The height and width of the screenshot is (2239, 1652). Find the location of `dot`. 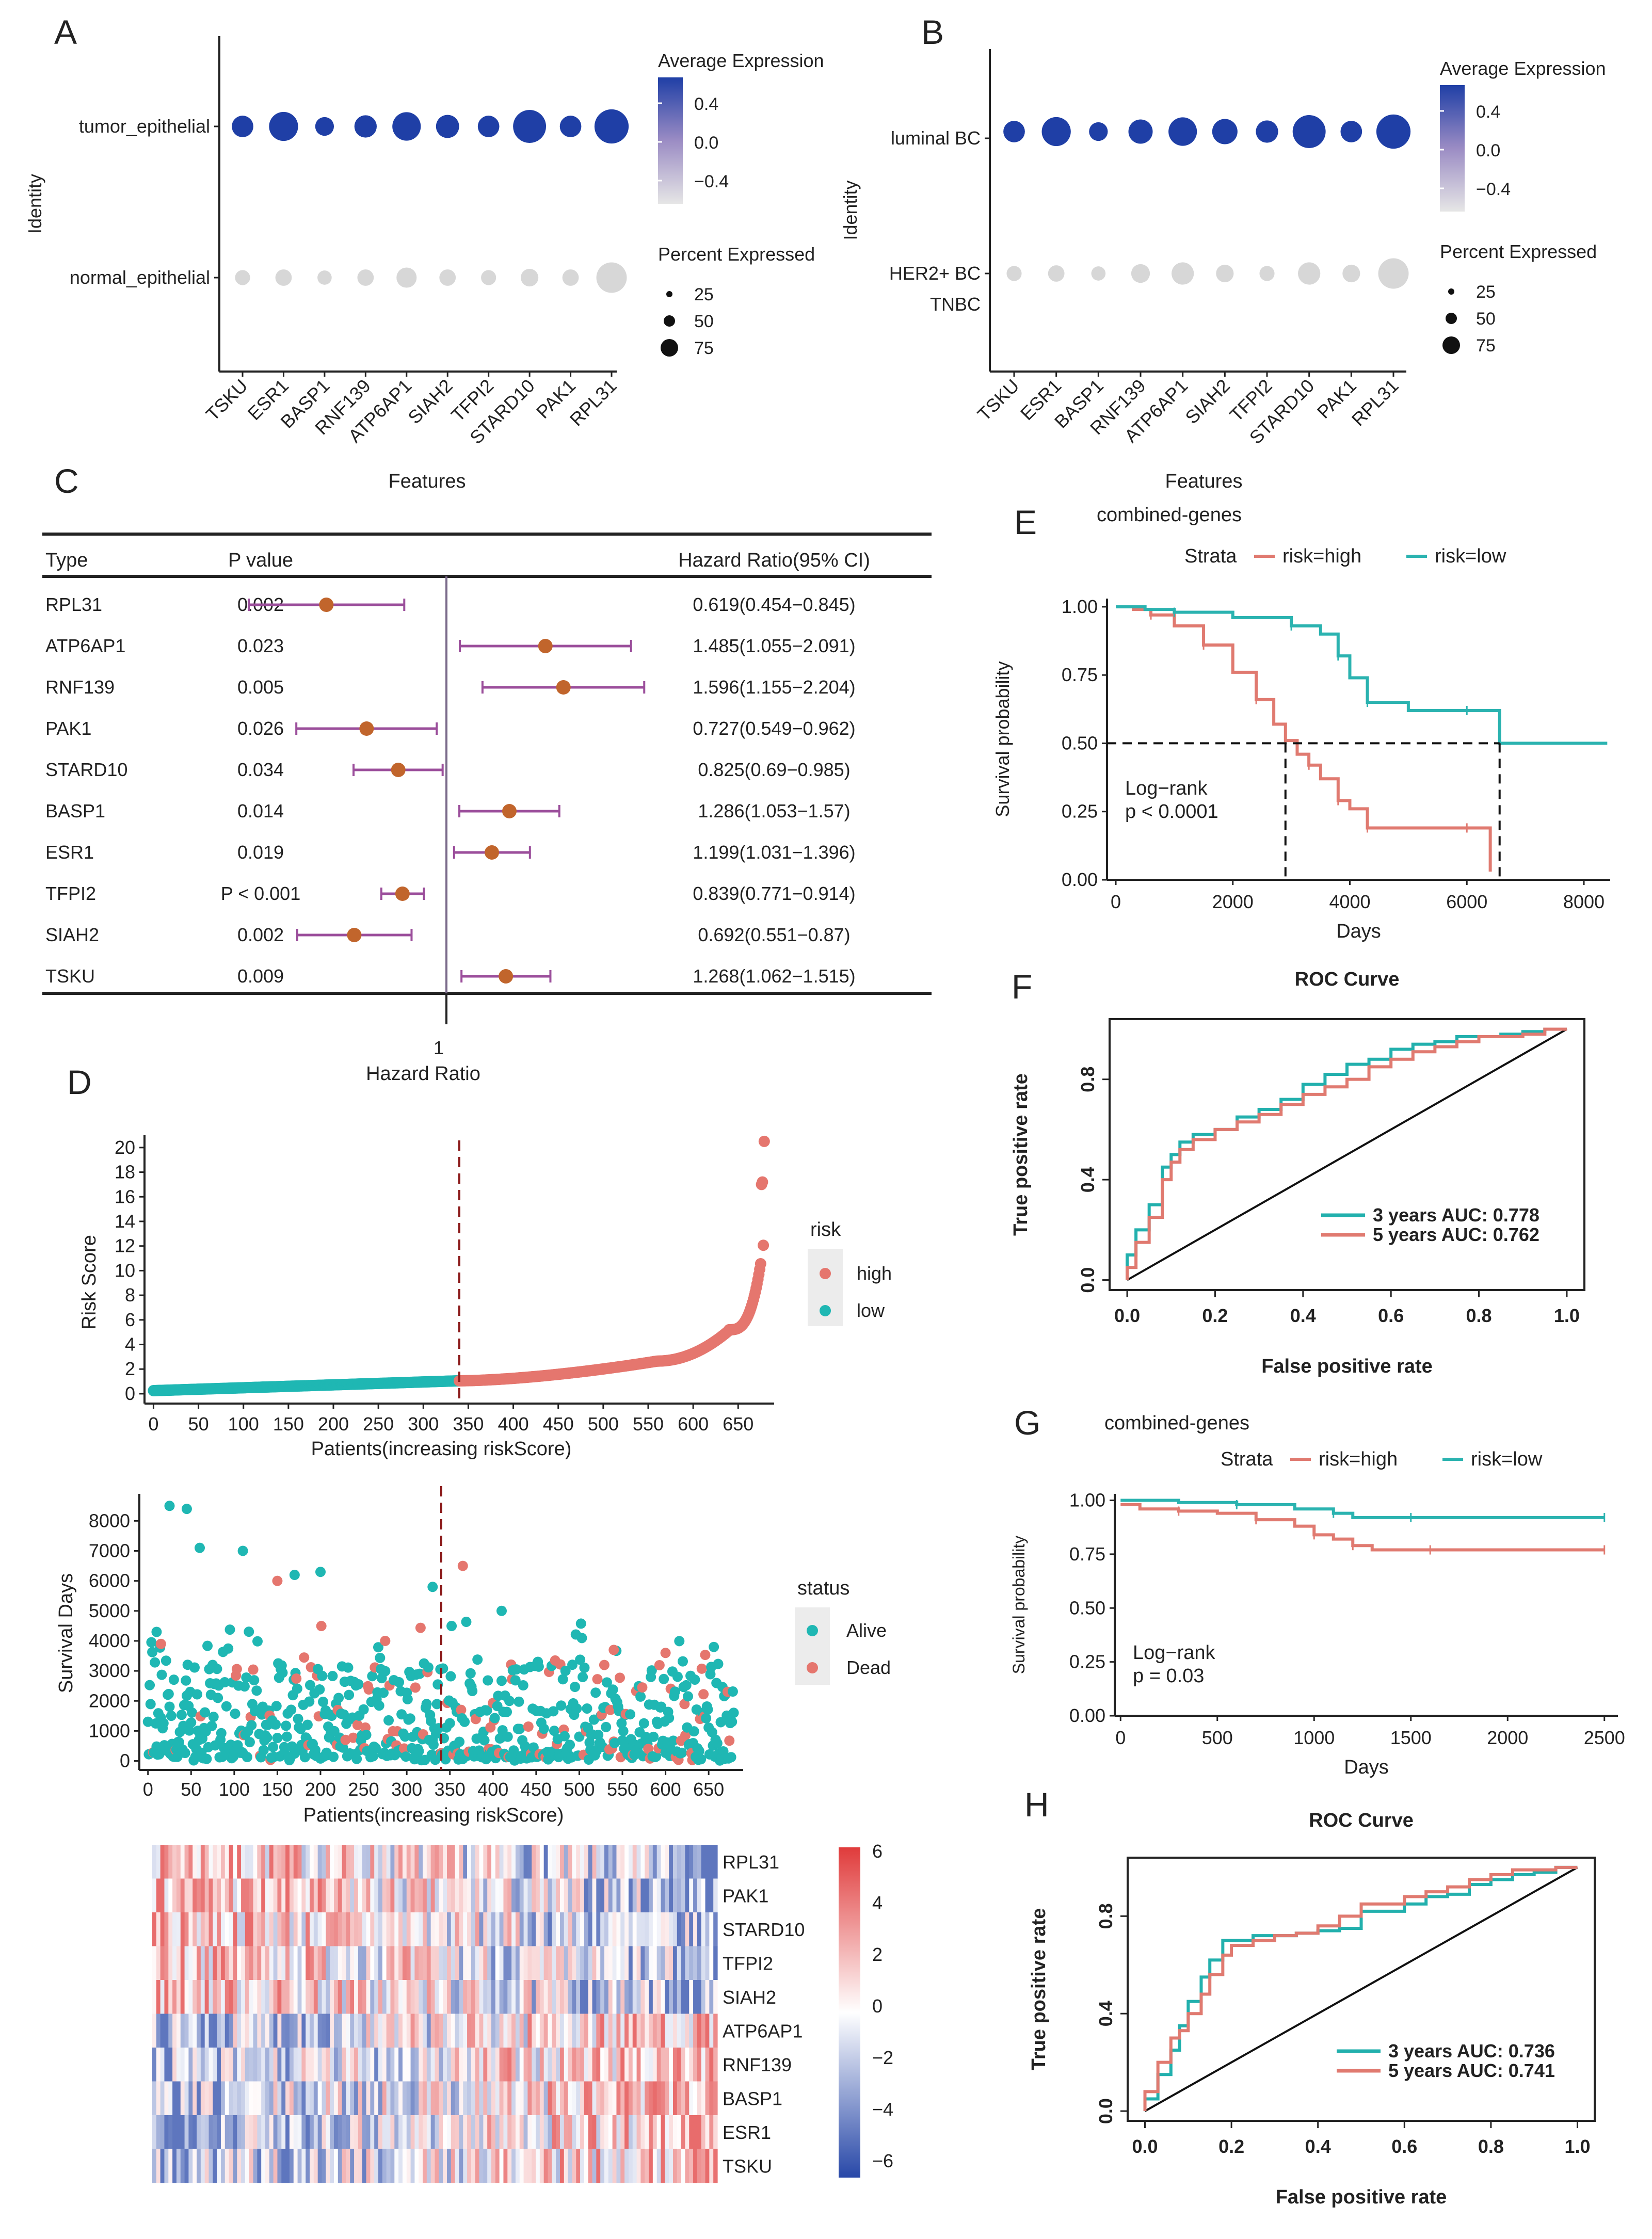

dot is located at coordinates (1225, 131).